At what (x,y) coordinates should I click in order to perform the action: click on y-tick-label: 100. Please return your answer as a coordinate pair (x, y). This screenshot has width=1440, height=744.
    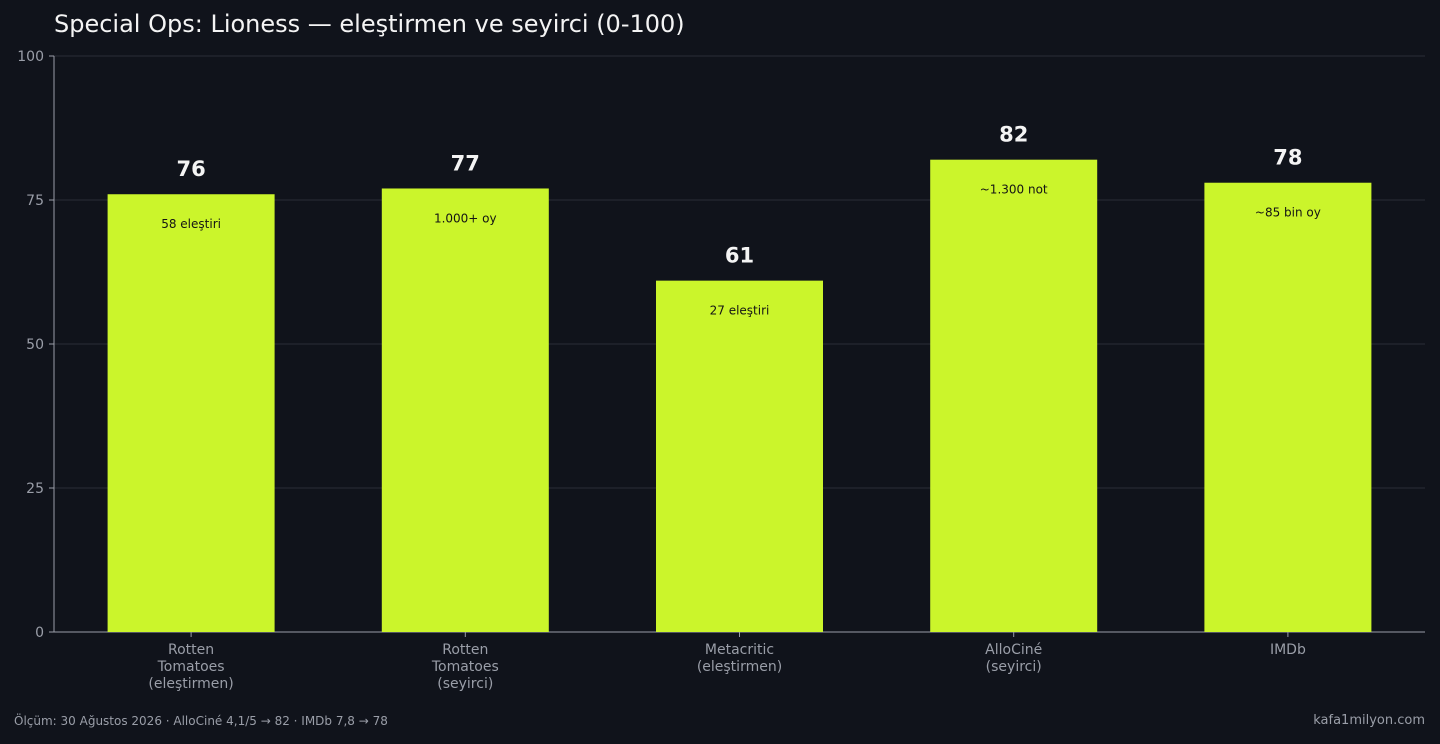
    Looking at the image, I should click on (30, 57).